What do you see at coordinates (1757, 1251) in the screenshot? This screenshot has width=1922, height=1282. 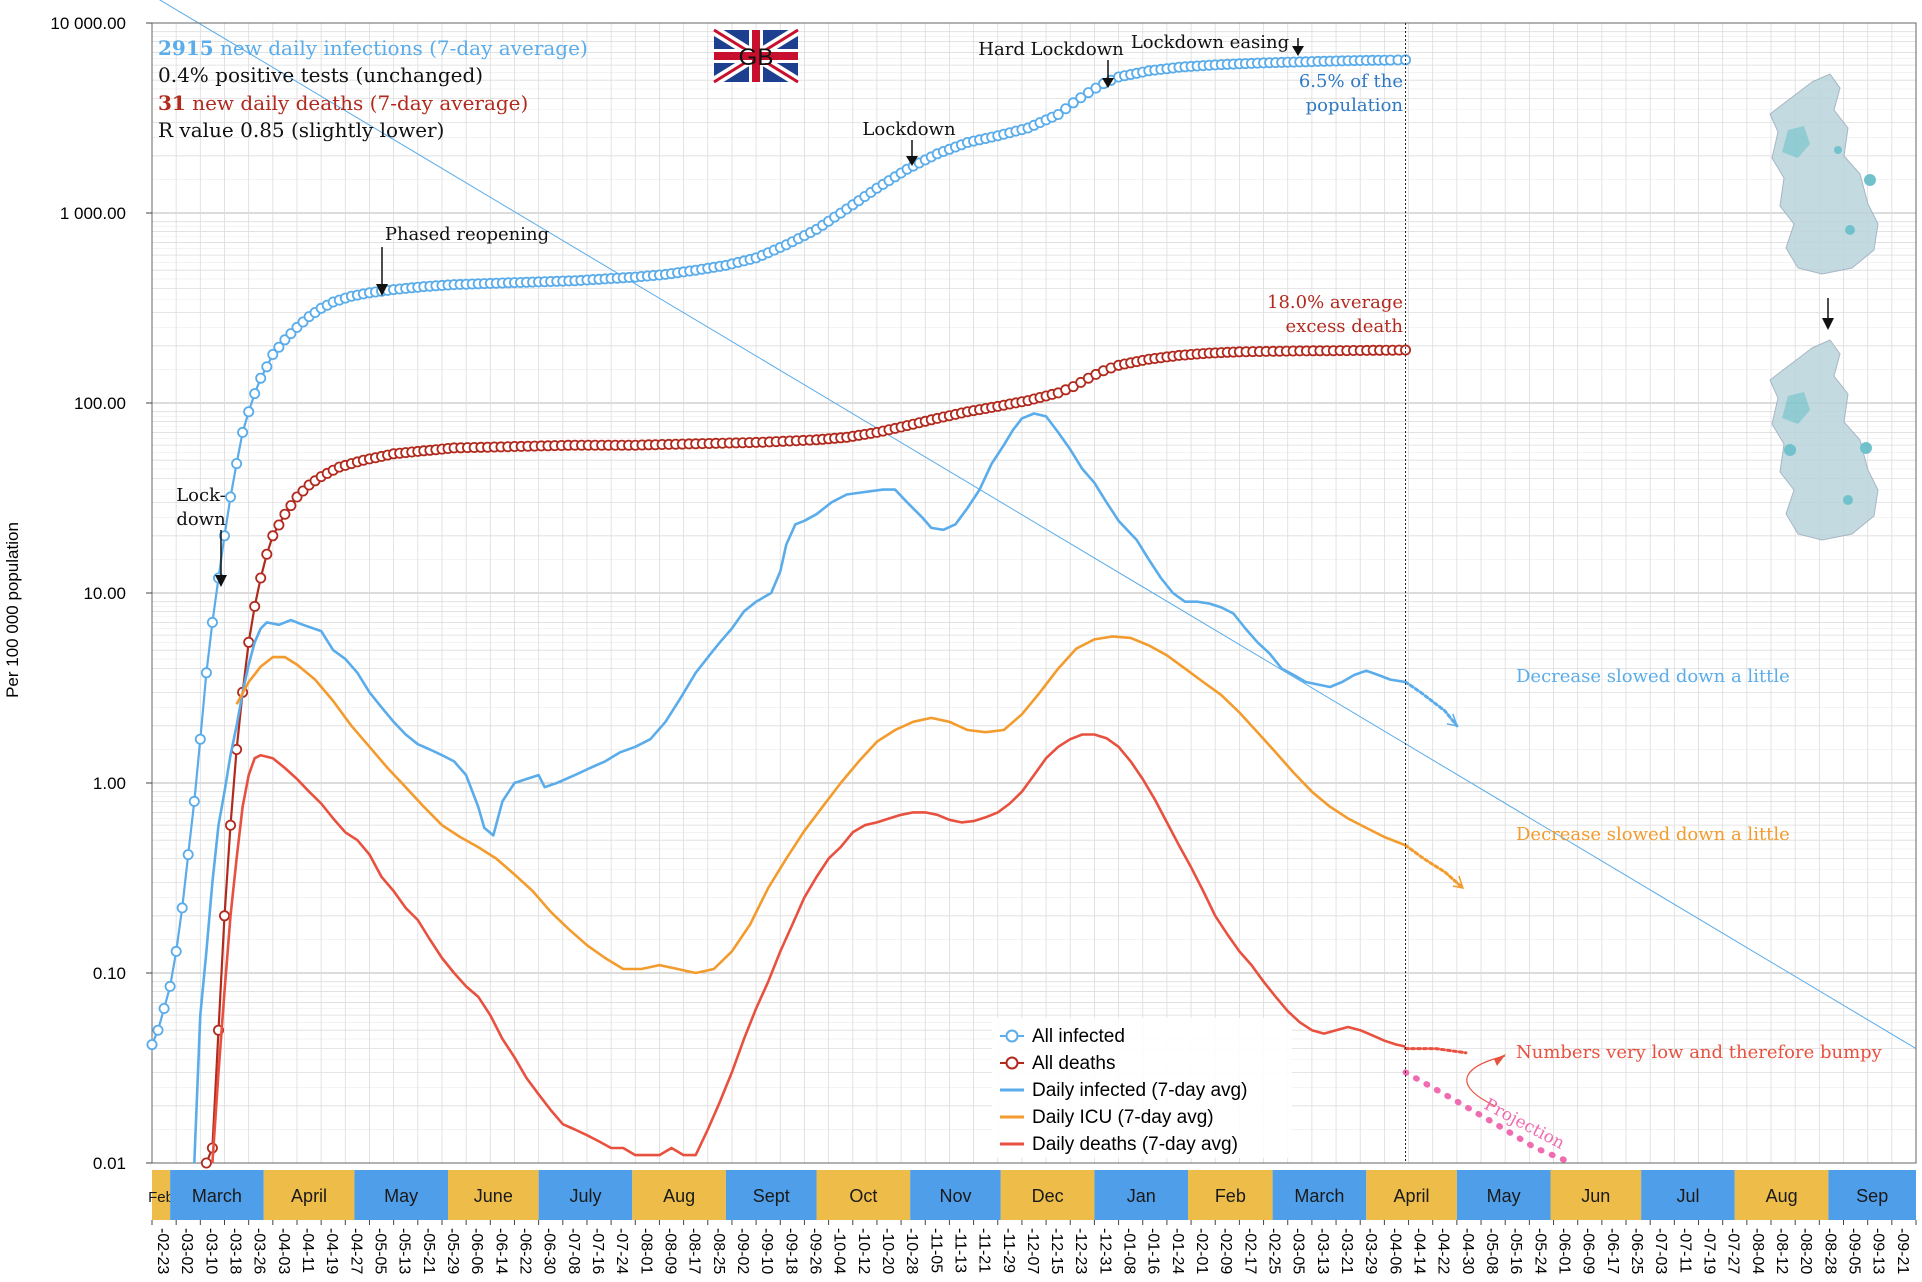 I see `x-tick-label: -08-04` at bounding box center [1757, 1251].